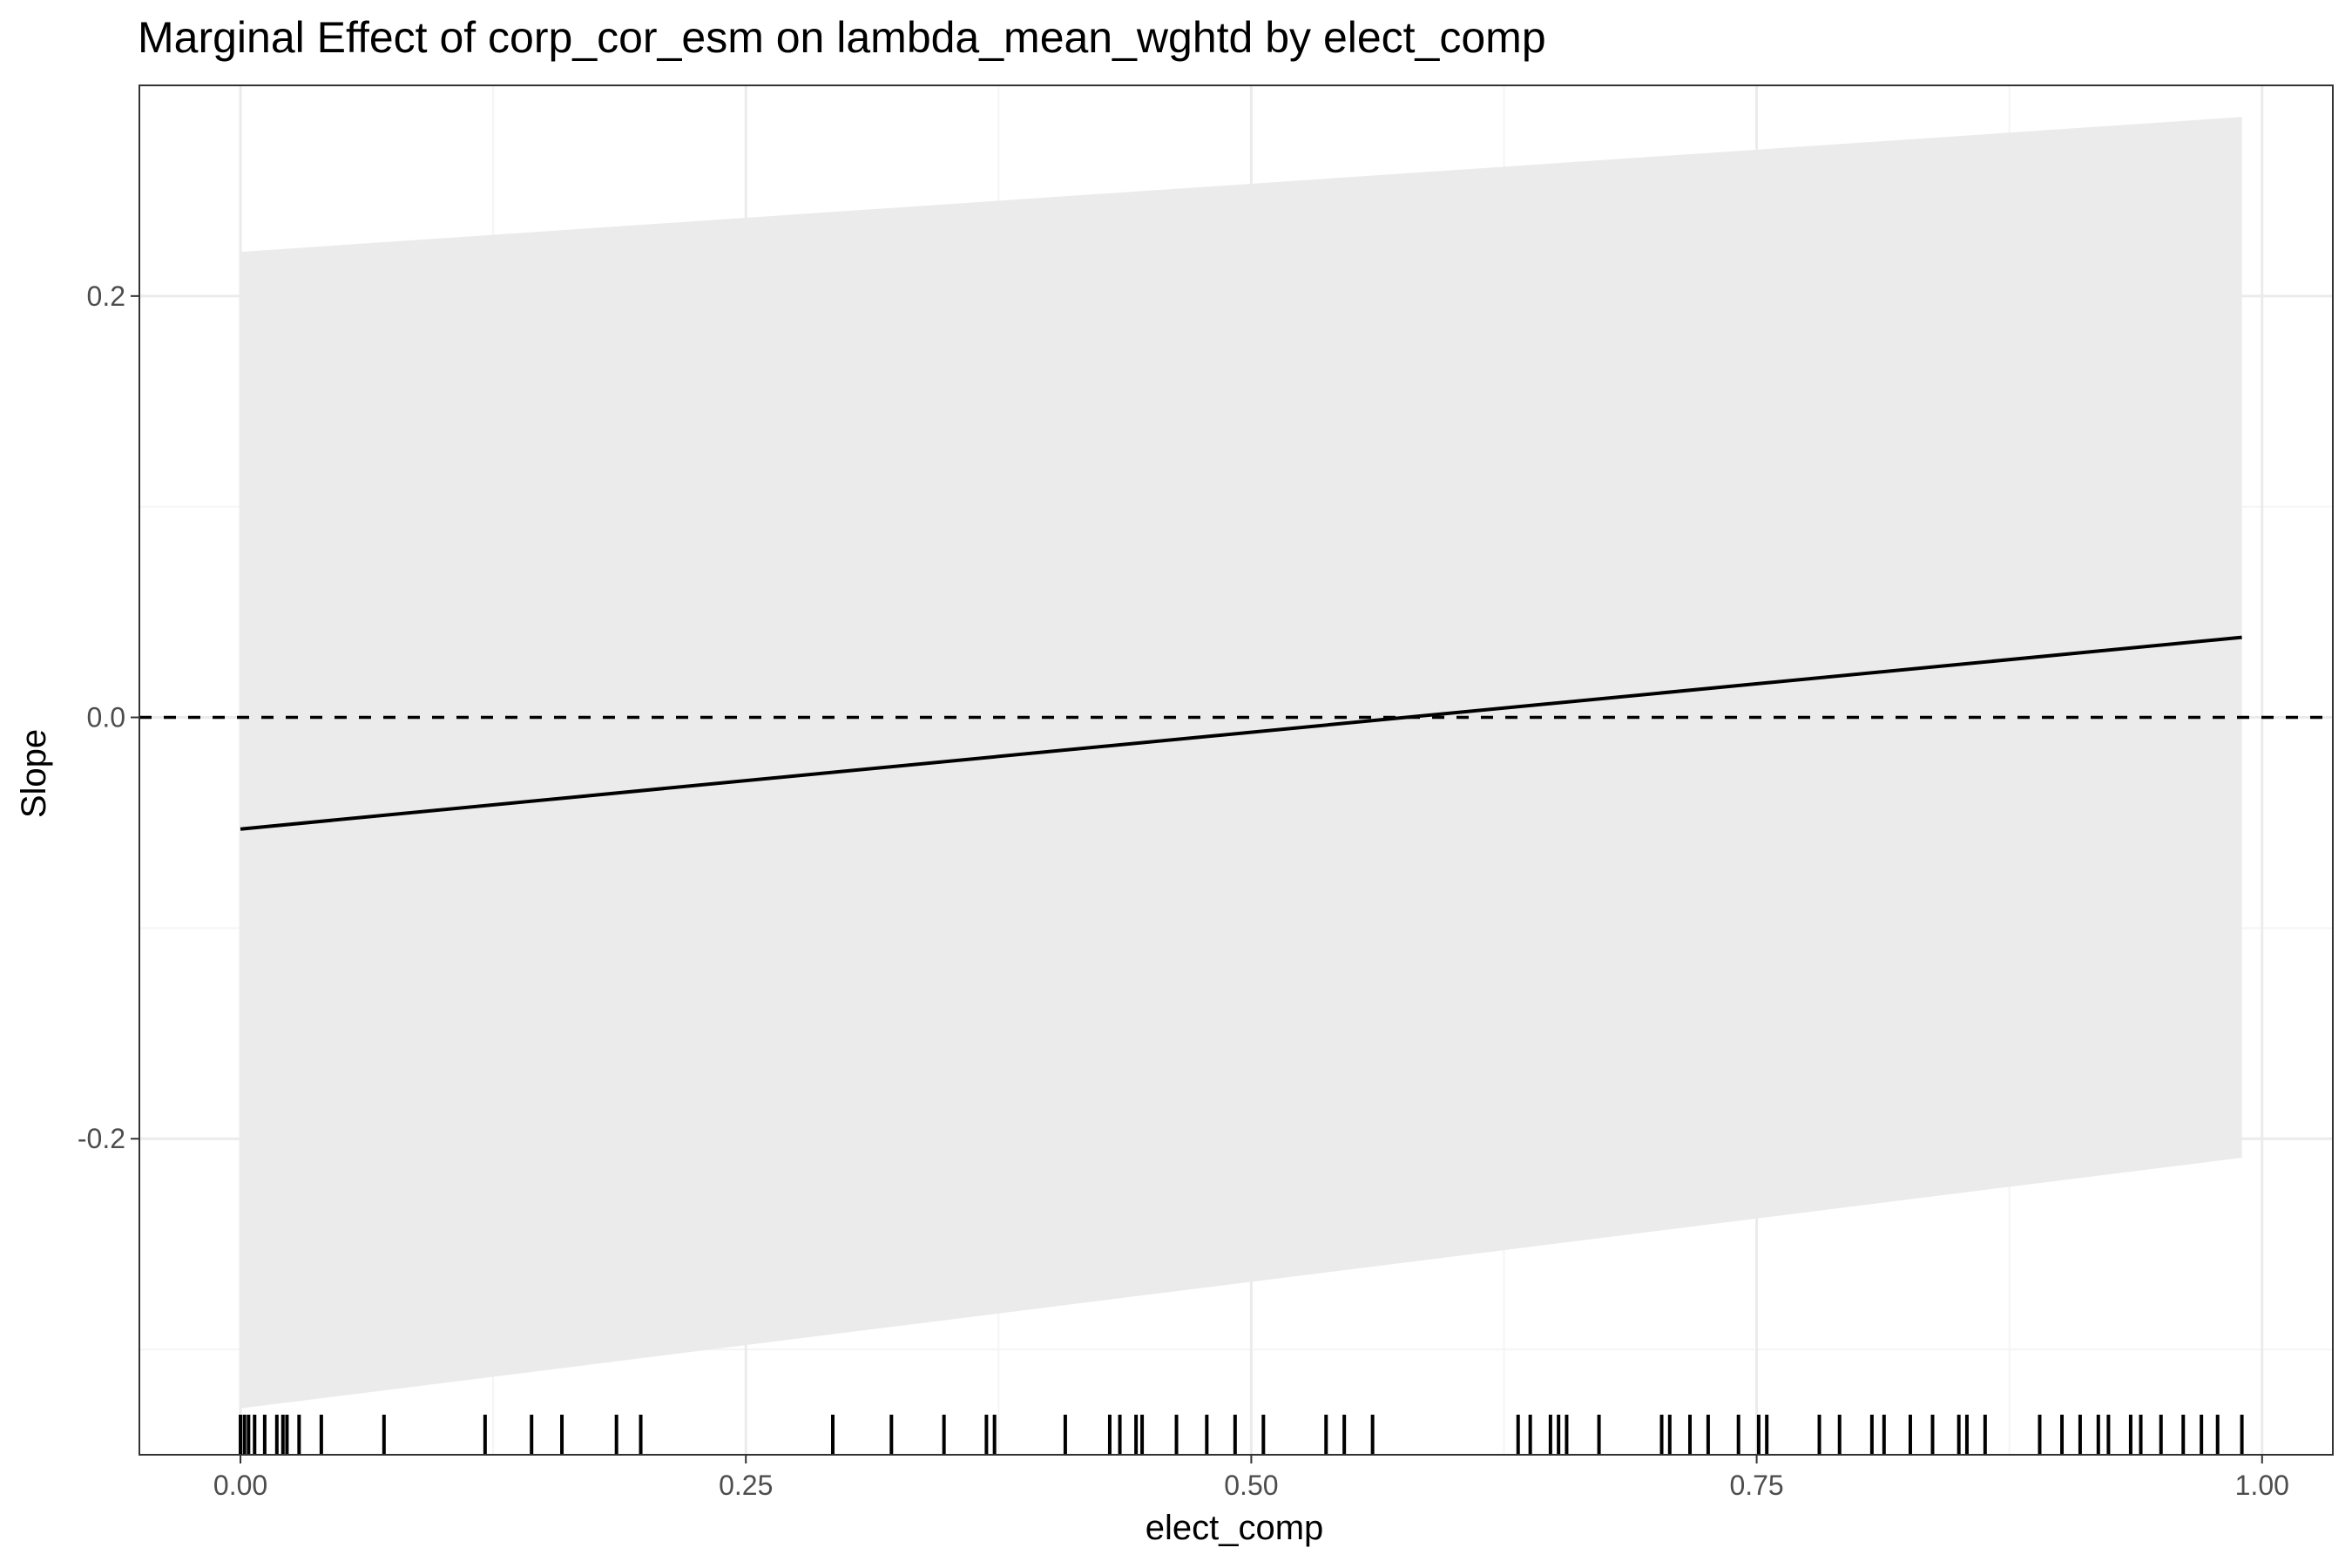 The width and height of the screenshot is (2352, 1568). I want to click on x-tick-label: 0.25, so click(746, 1486).